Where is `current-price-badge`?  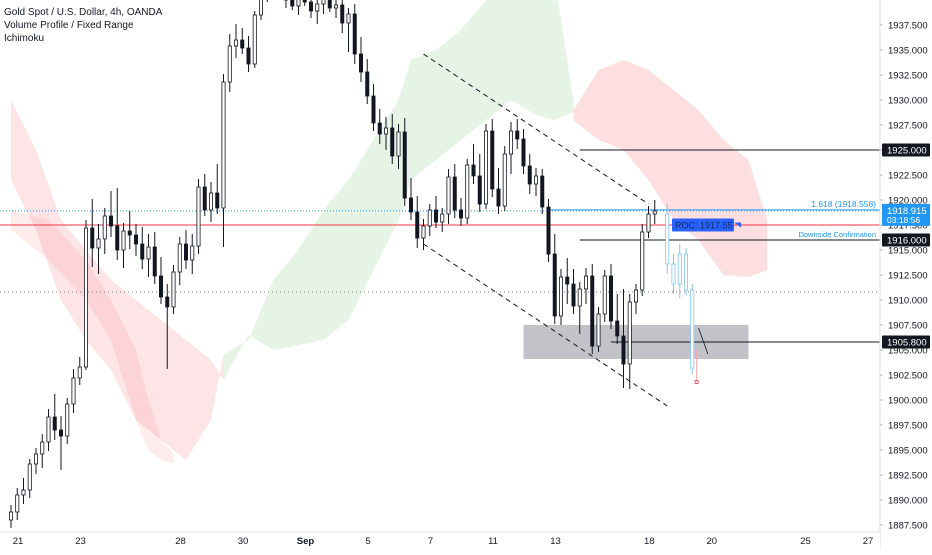
current-price-badge is located at coordinates (906, 214).